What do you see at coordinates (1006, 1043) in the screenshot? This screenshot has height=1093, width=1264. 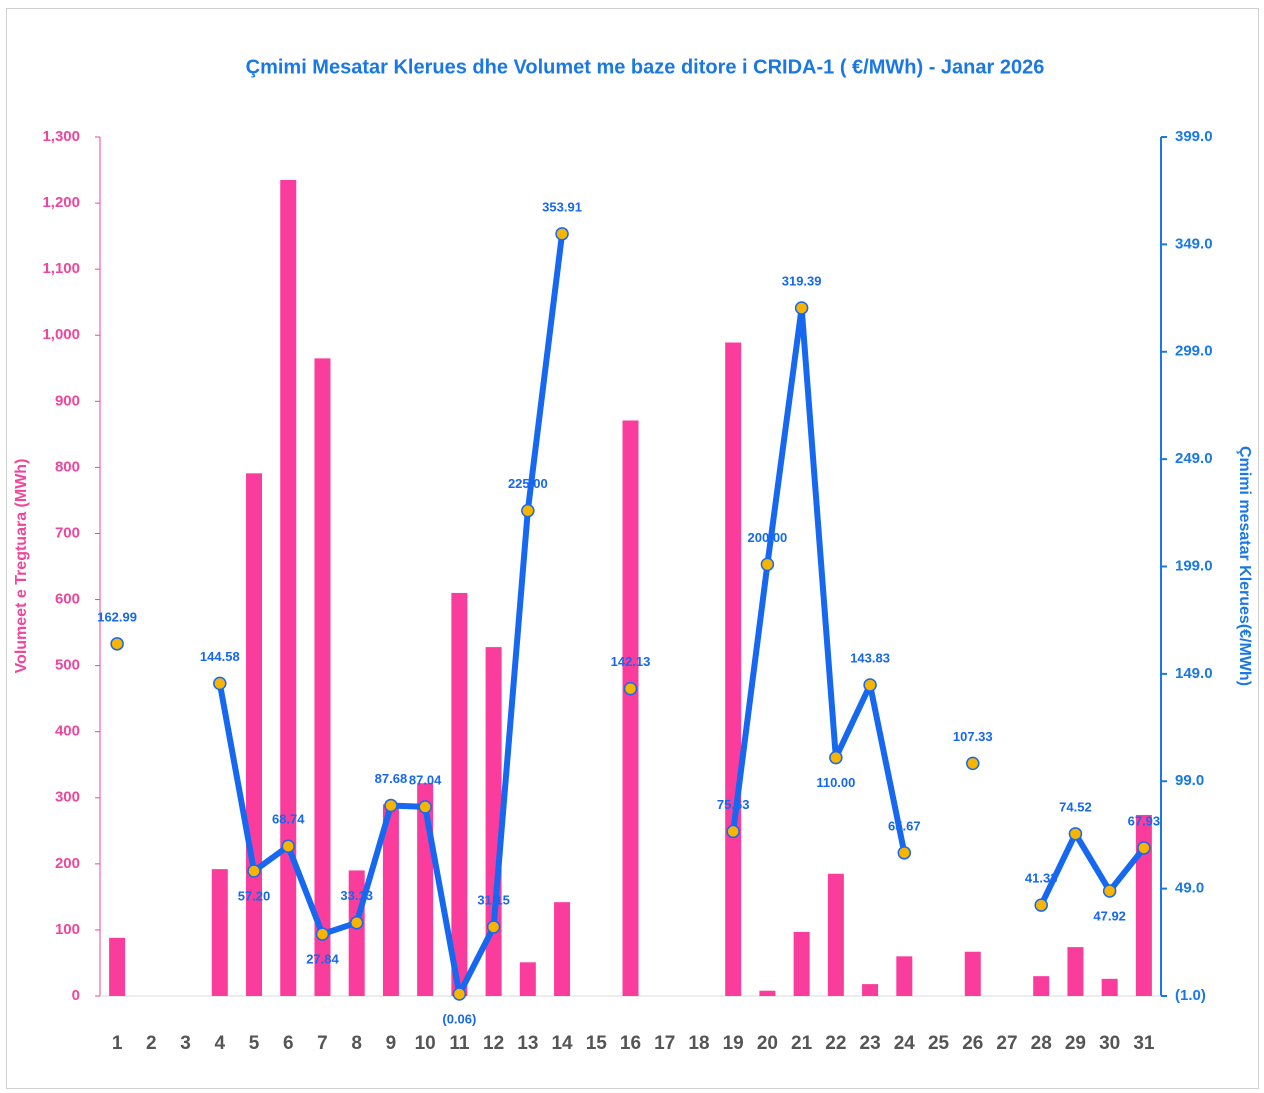 I see `x-tick-label: 27` at bounding box center [1006, 1043].